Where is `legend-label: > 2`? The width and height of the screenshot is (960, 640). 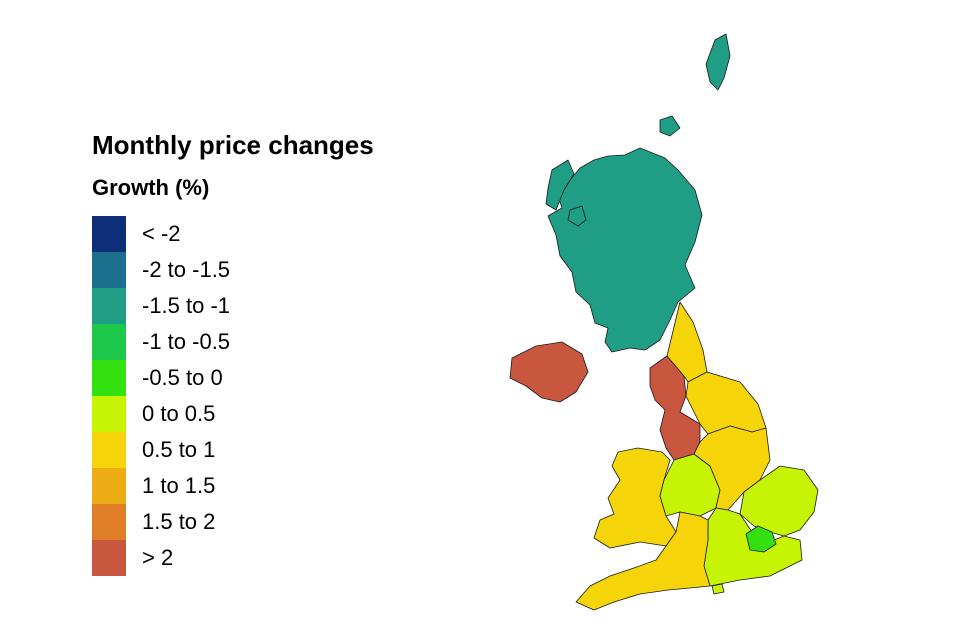 legend-label: > 2 is located at coordinates (158, 557).